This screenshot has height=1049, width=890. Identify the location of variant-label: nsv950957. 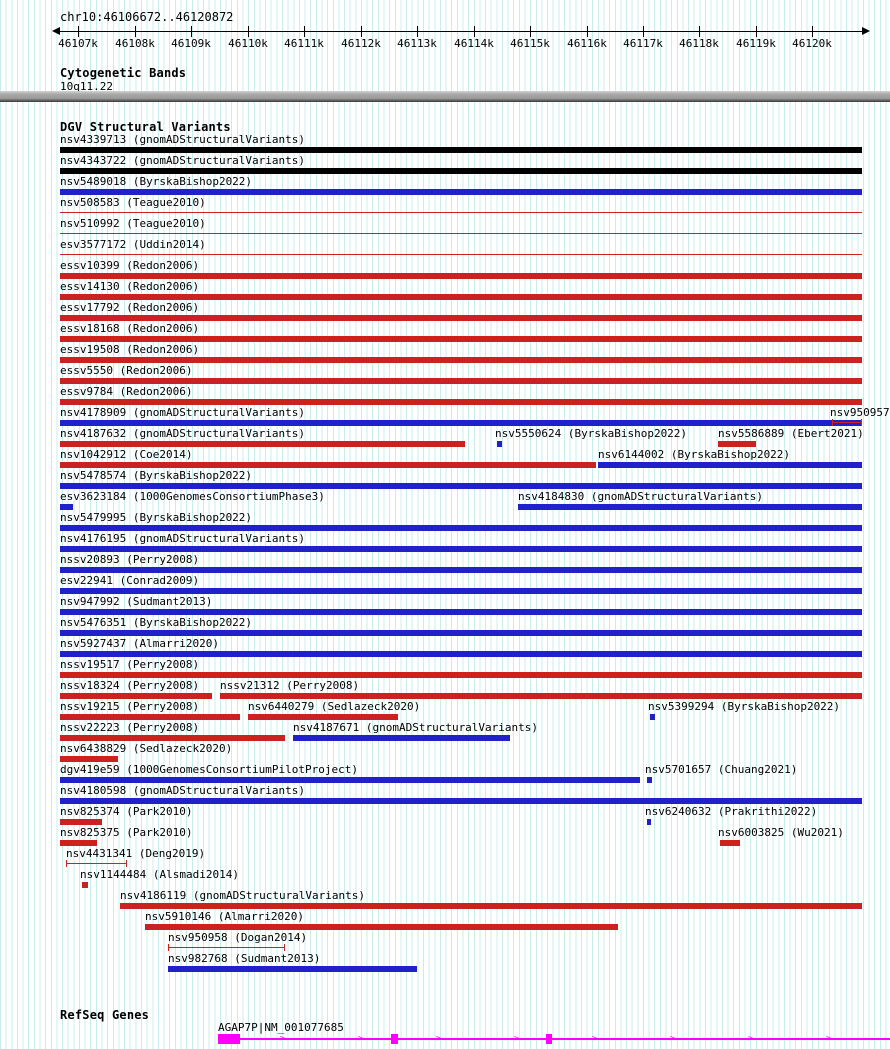
(860, 412).